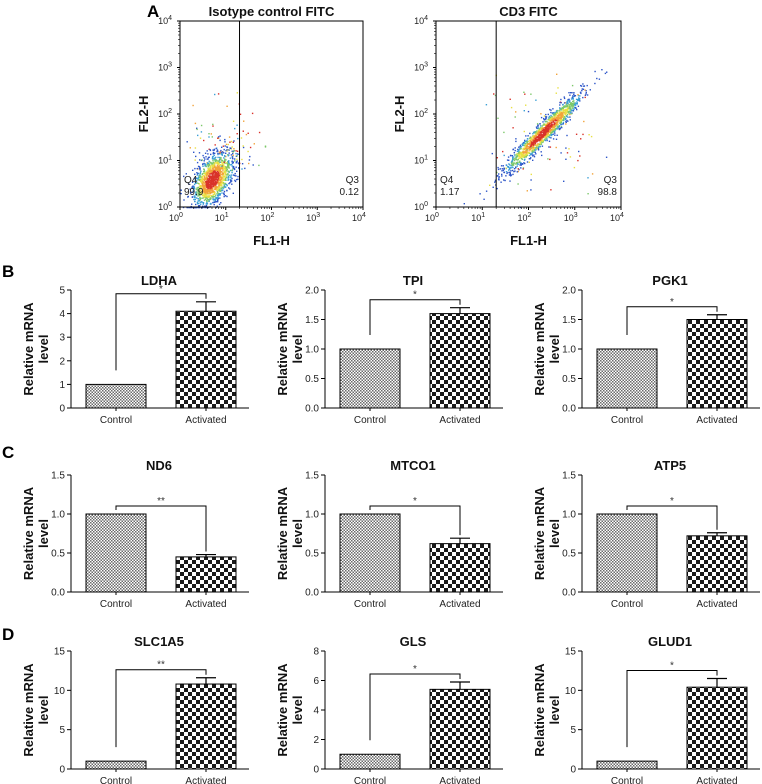 The width and height of the screenshot is (762, 784). What do you see at coordinates (271, 240) in the screenshot?
I see `x-axis-label: FL1-H` at bounding box center [271, 240].